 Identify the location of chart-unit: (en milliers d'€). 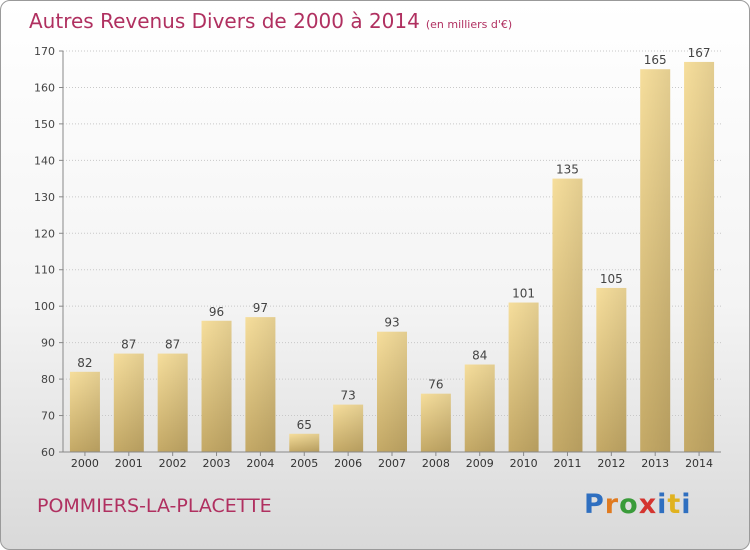
(469, 24).